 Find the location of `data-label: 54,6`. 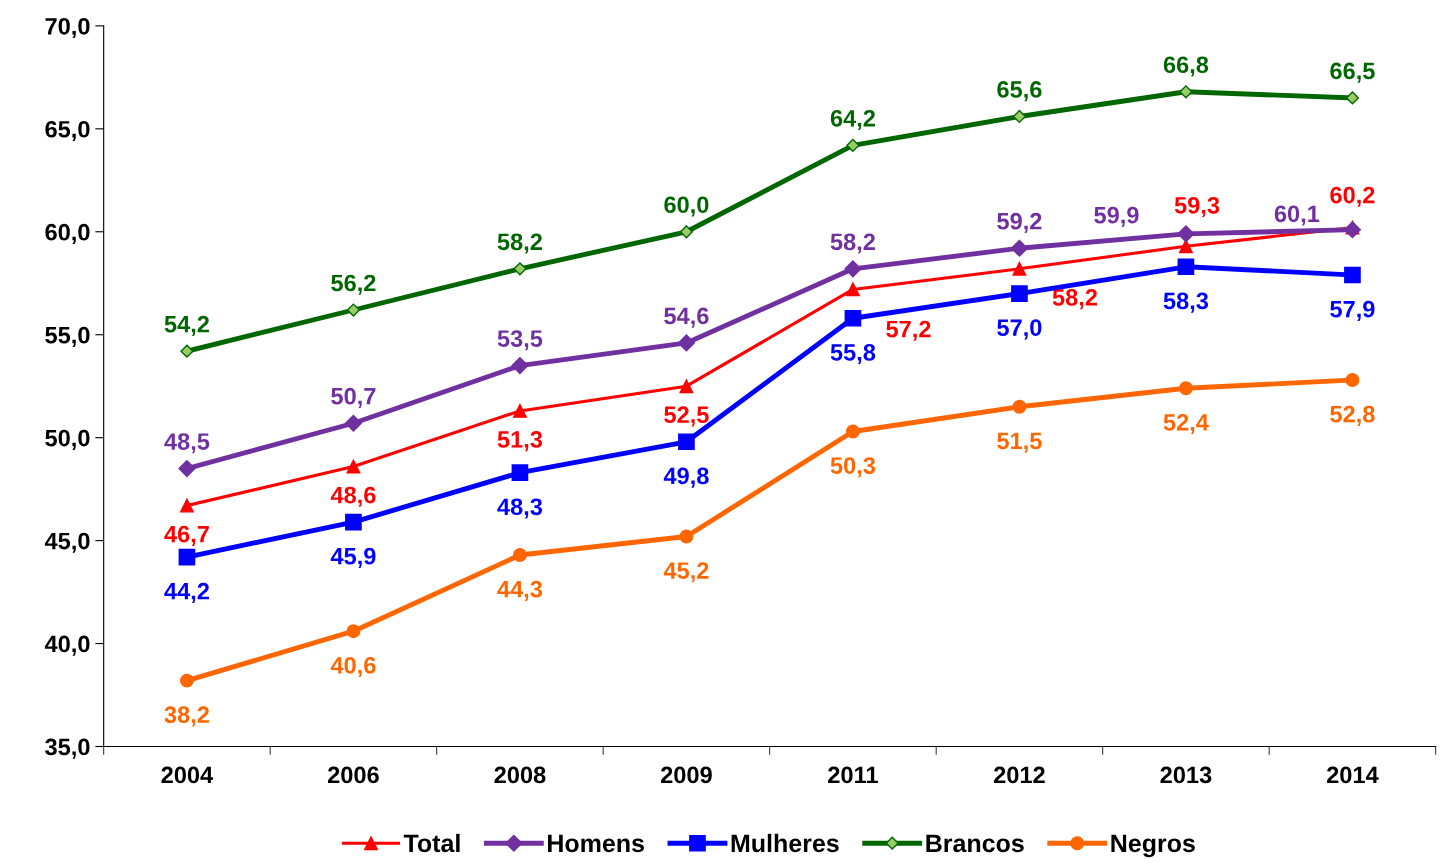

data-label: 54,6 is located at coordinates (686, 317).